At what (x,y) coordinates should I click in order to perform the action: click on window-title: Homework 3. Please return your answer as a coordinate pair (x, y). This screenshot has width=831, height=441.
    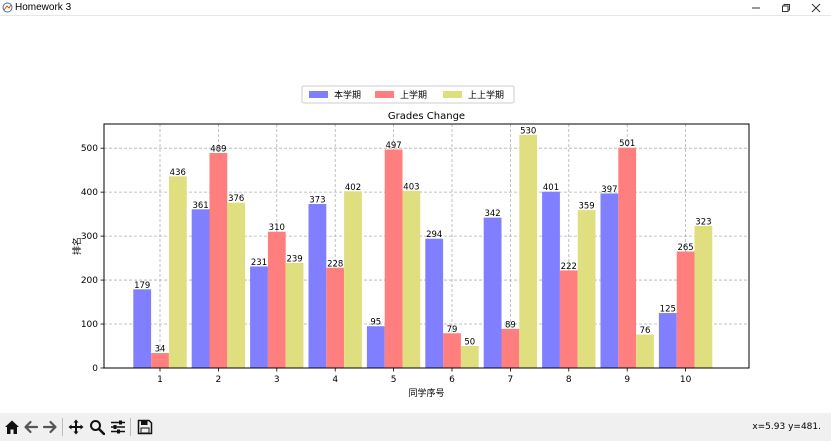
    Looking at the image, I should click on (43, 7).